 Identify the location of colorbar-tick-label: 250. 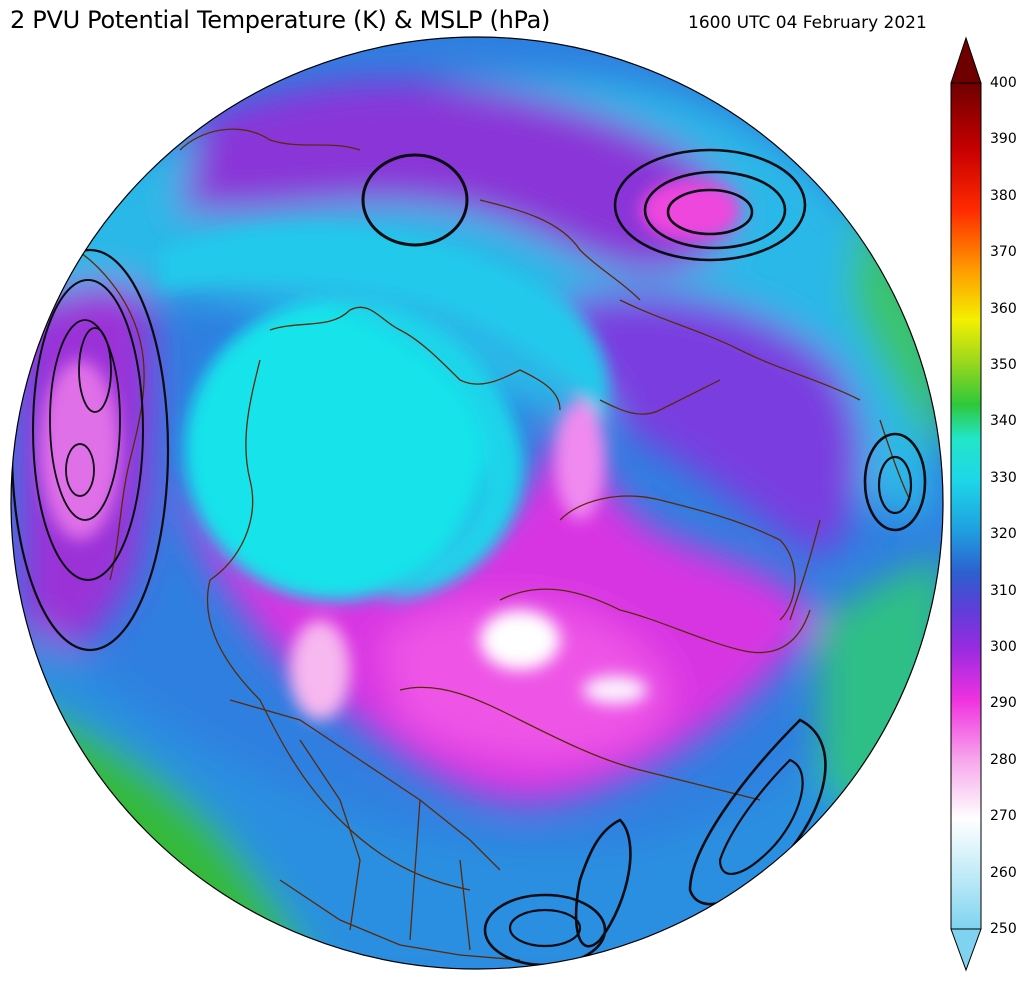
(1003, 929).